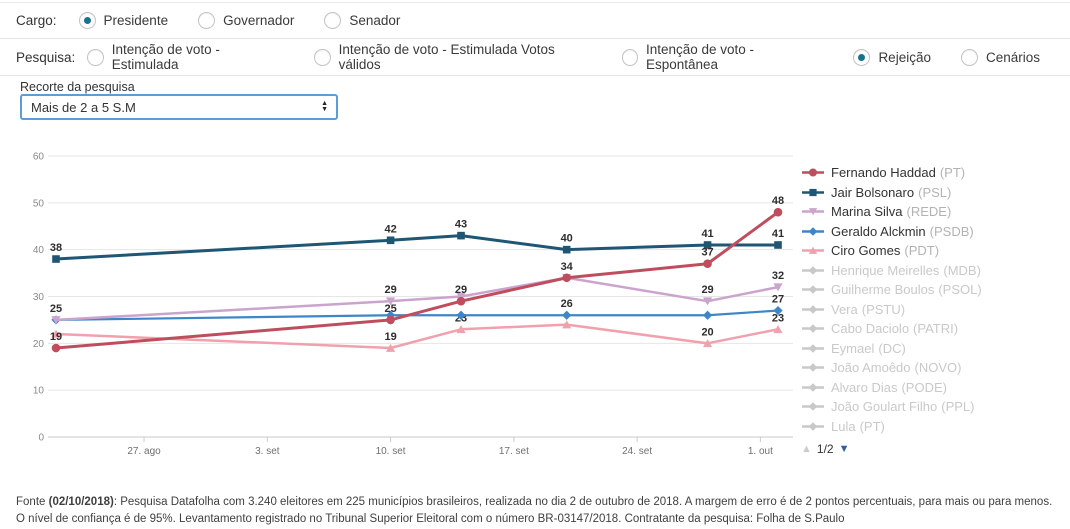 This screenshot has width=1070, height=529. I want to click on legend-candidate-name: João Amoêdo, so click(871, 367).